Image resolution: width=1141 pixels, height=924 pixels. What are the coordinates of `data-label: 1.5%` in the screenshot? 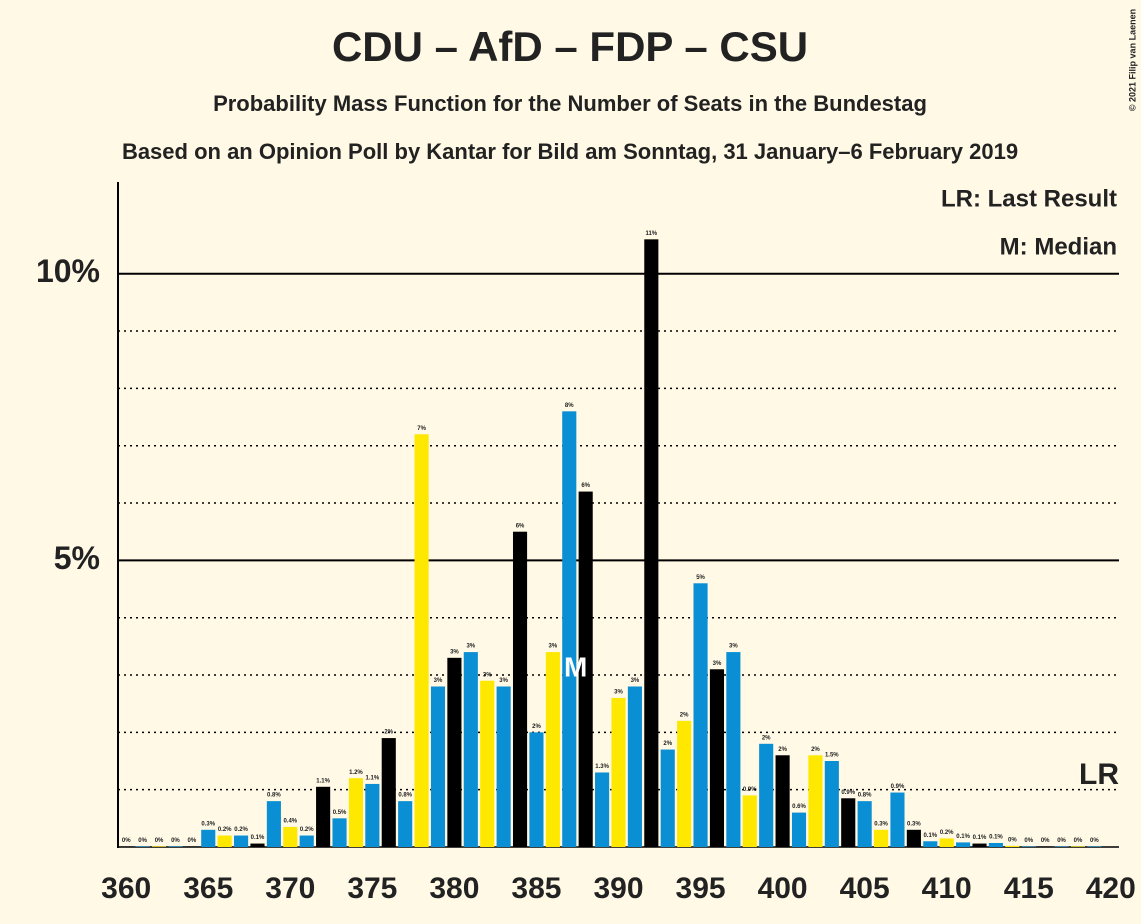 It's located at (832, 756).